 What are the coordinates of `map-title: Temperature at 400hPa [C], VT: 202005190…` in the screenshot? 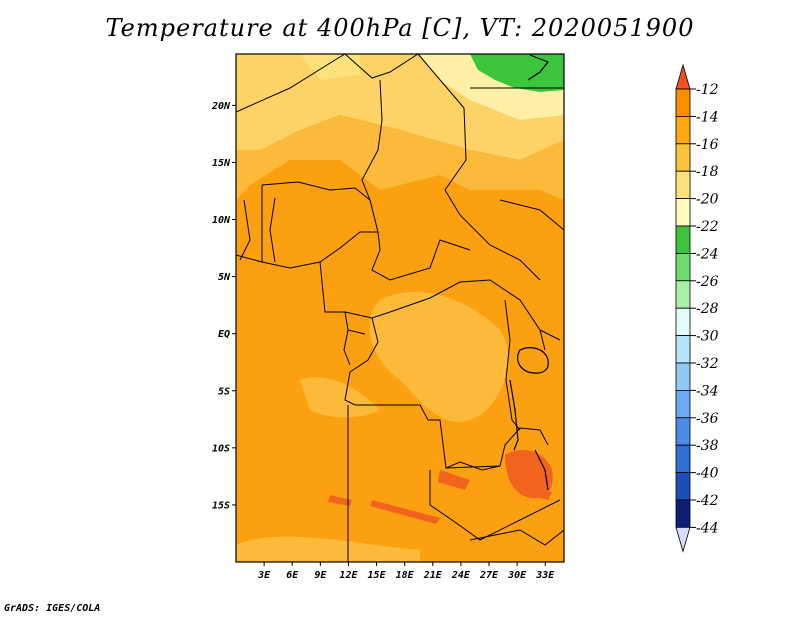 It's located at (400, 28).